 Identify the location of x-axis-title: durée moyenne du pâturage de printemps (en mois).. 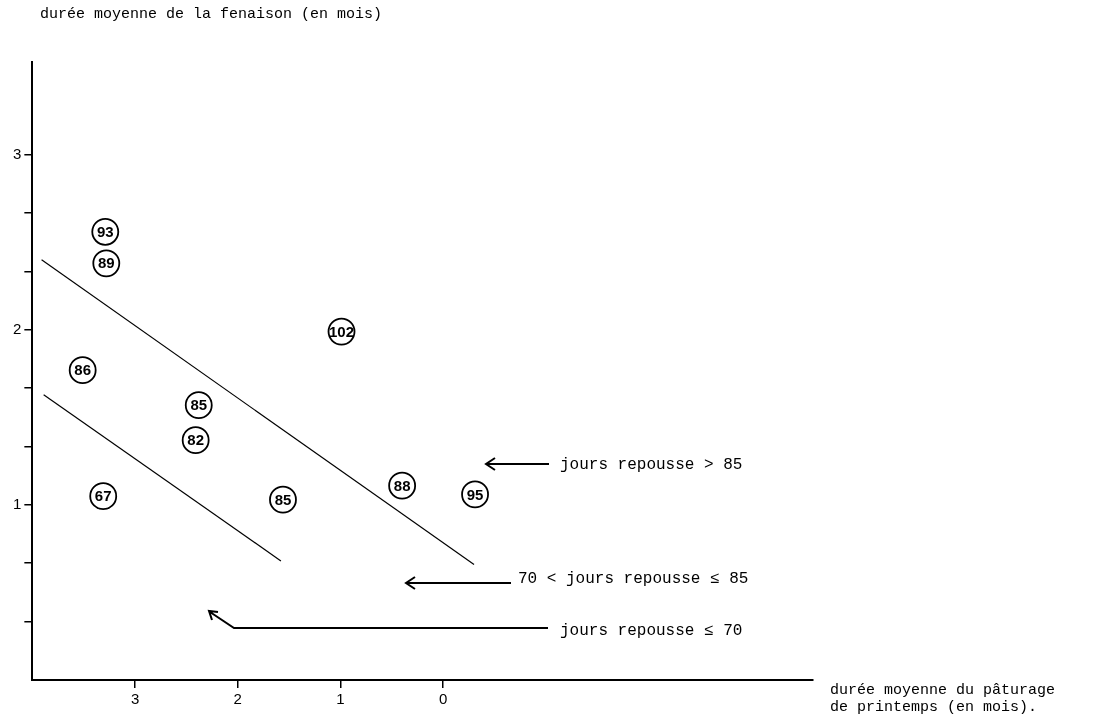
(943, 699).